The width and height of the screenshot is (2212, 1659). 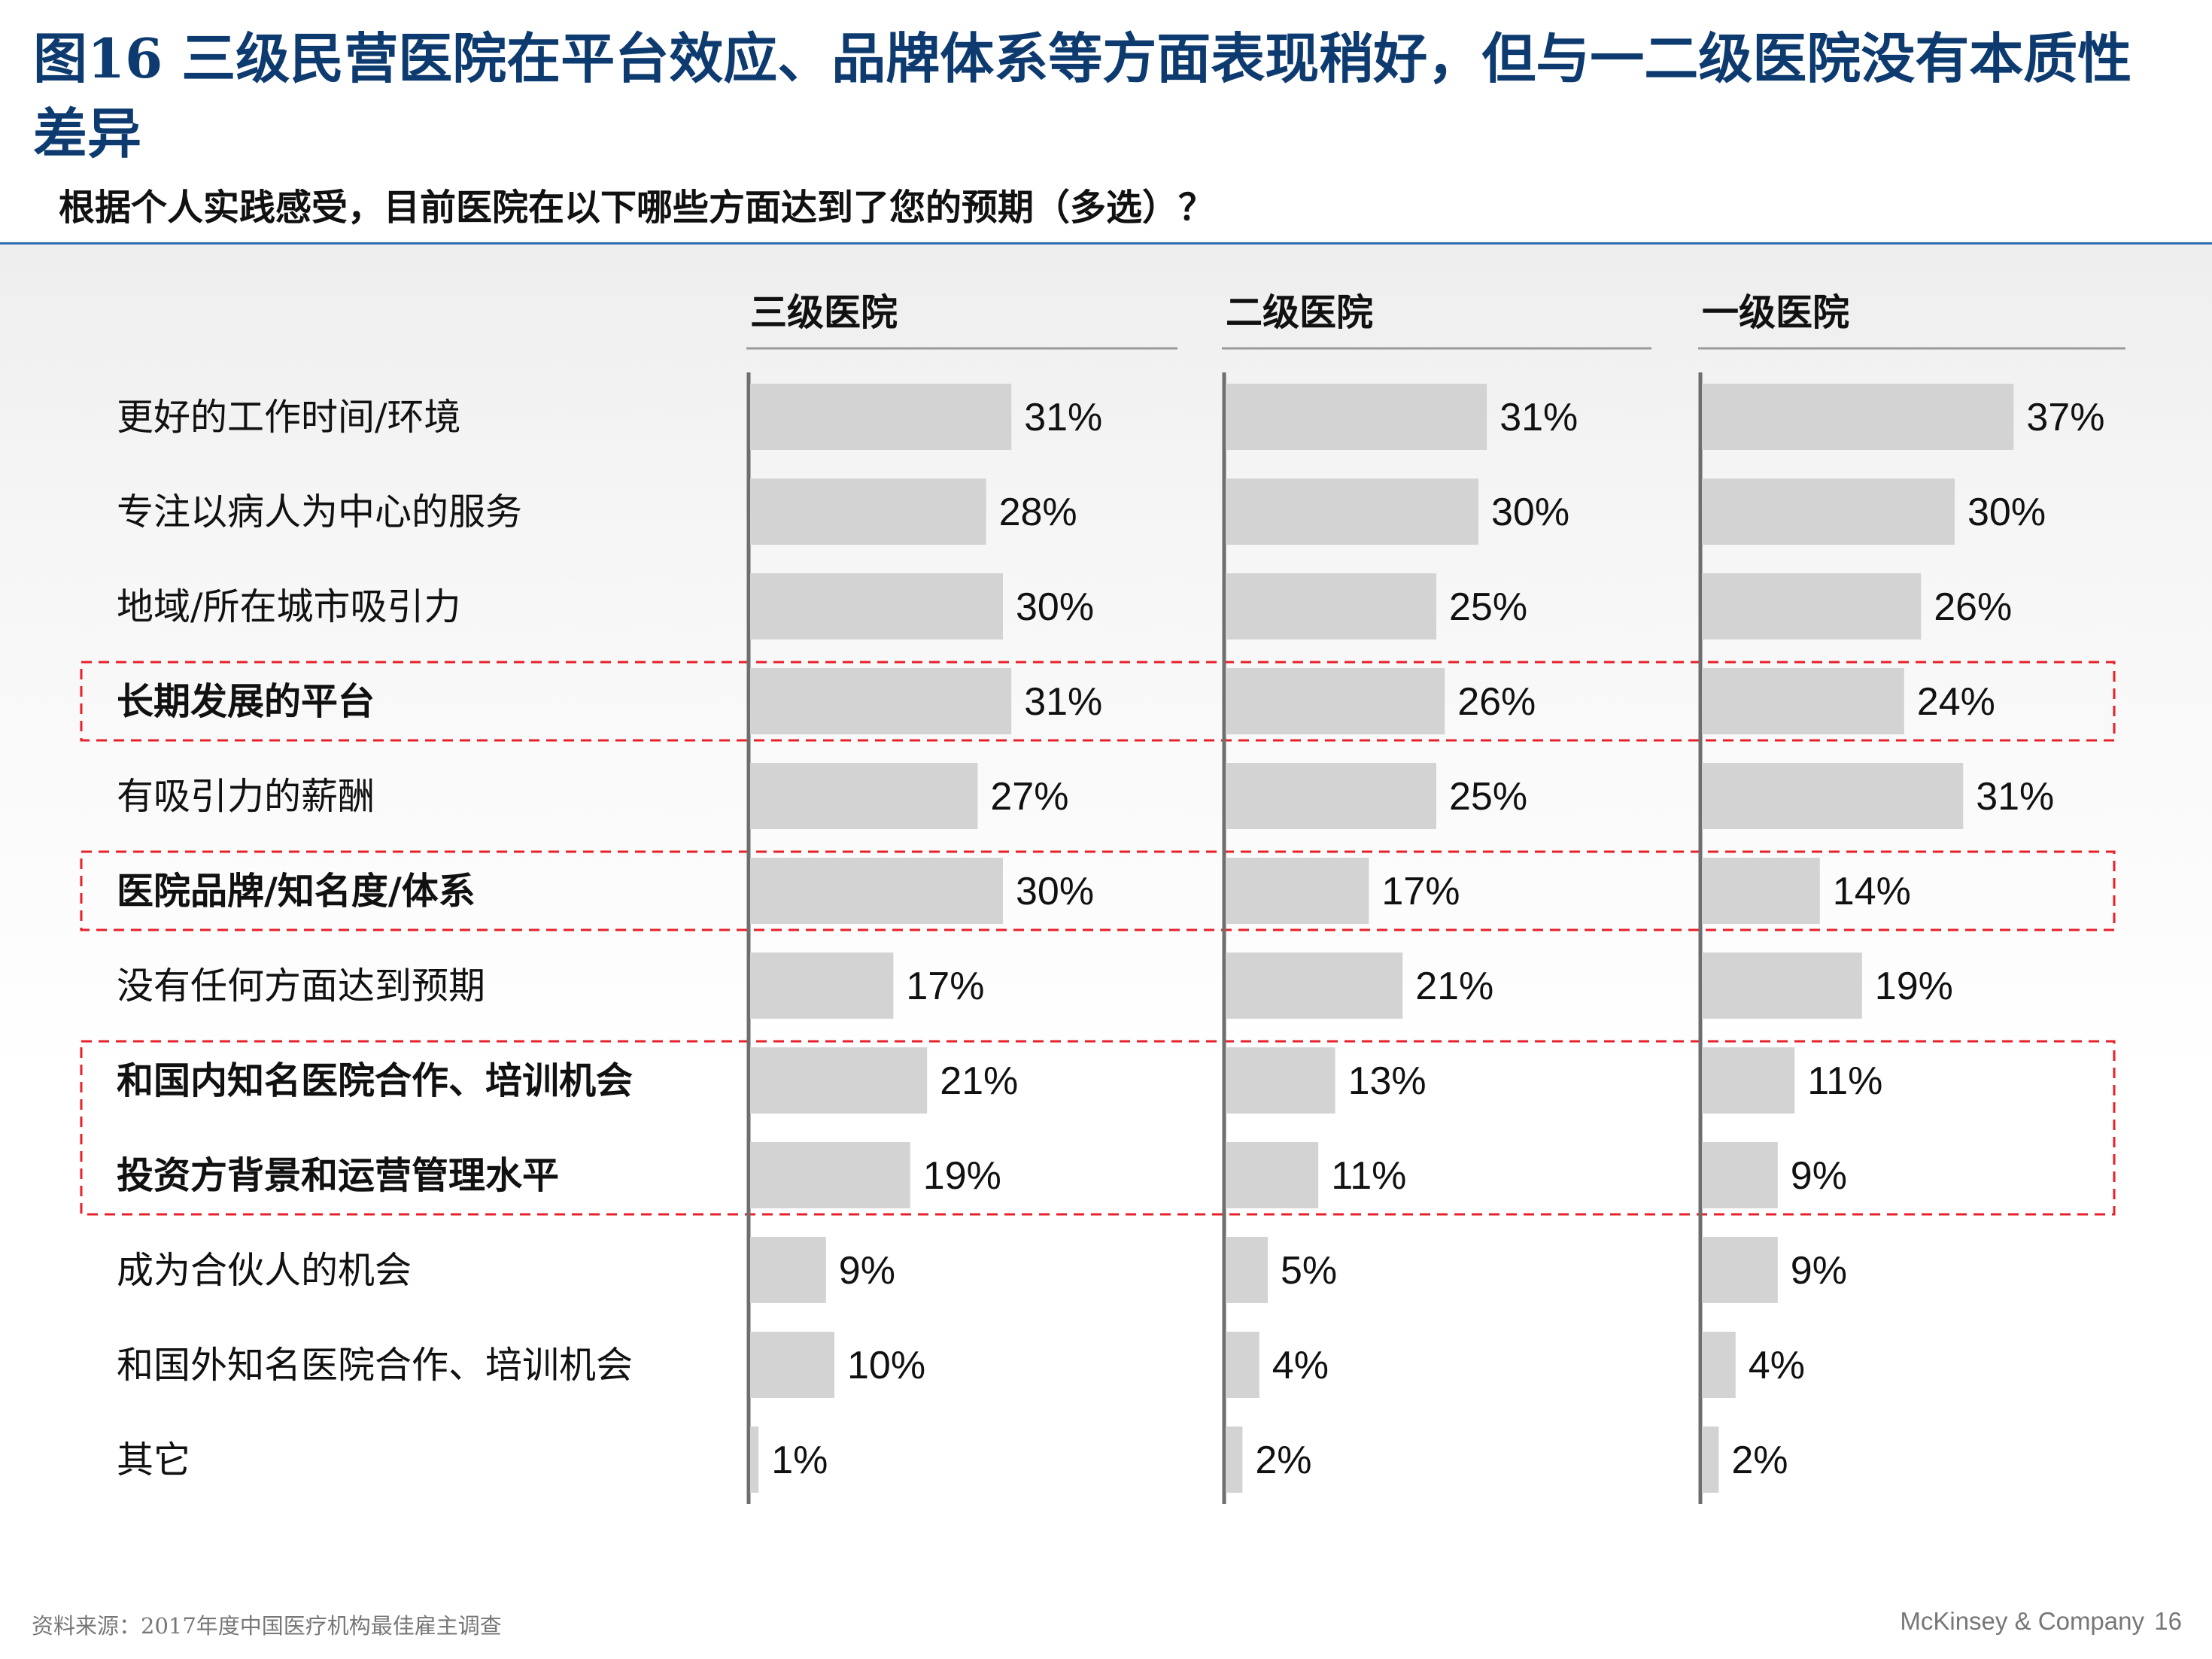 I want to click on header-rule, so click(x=1106, y=243).